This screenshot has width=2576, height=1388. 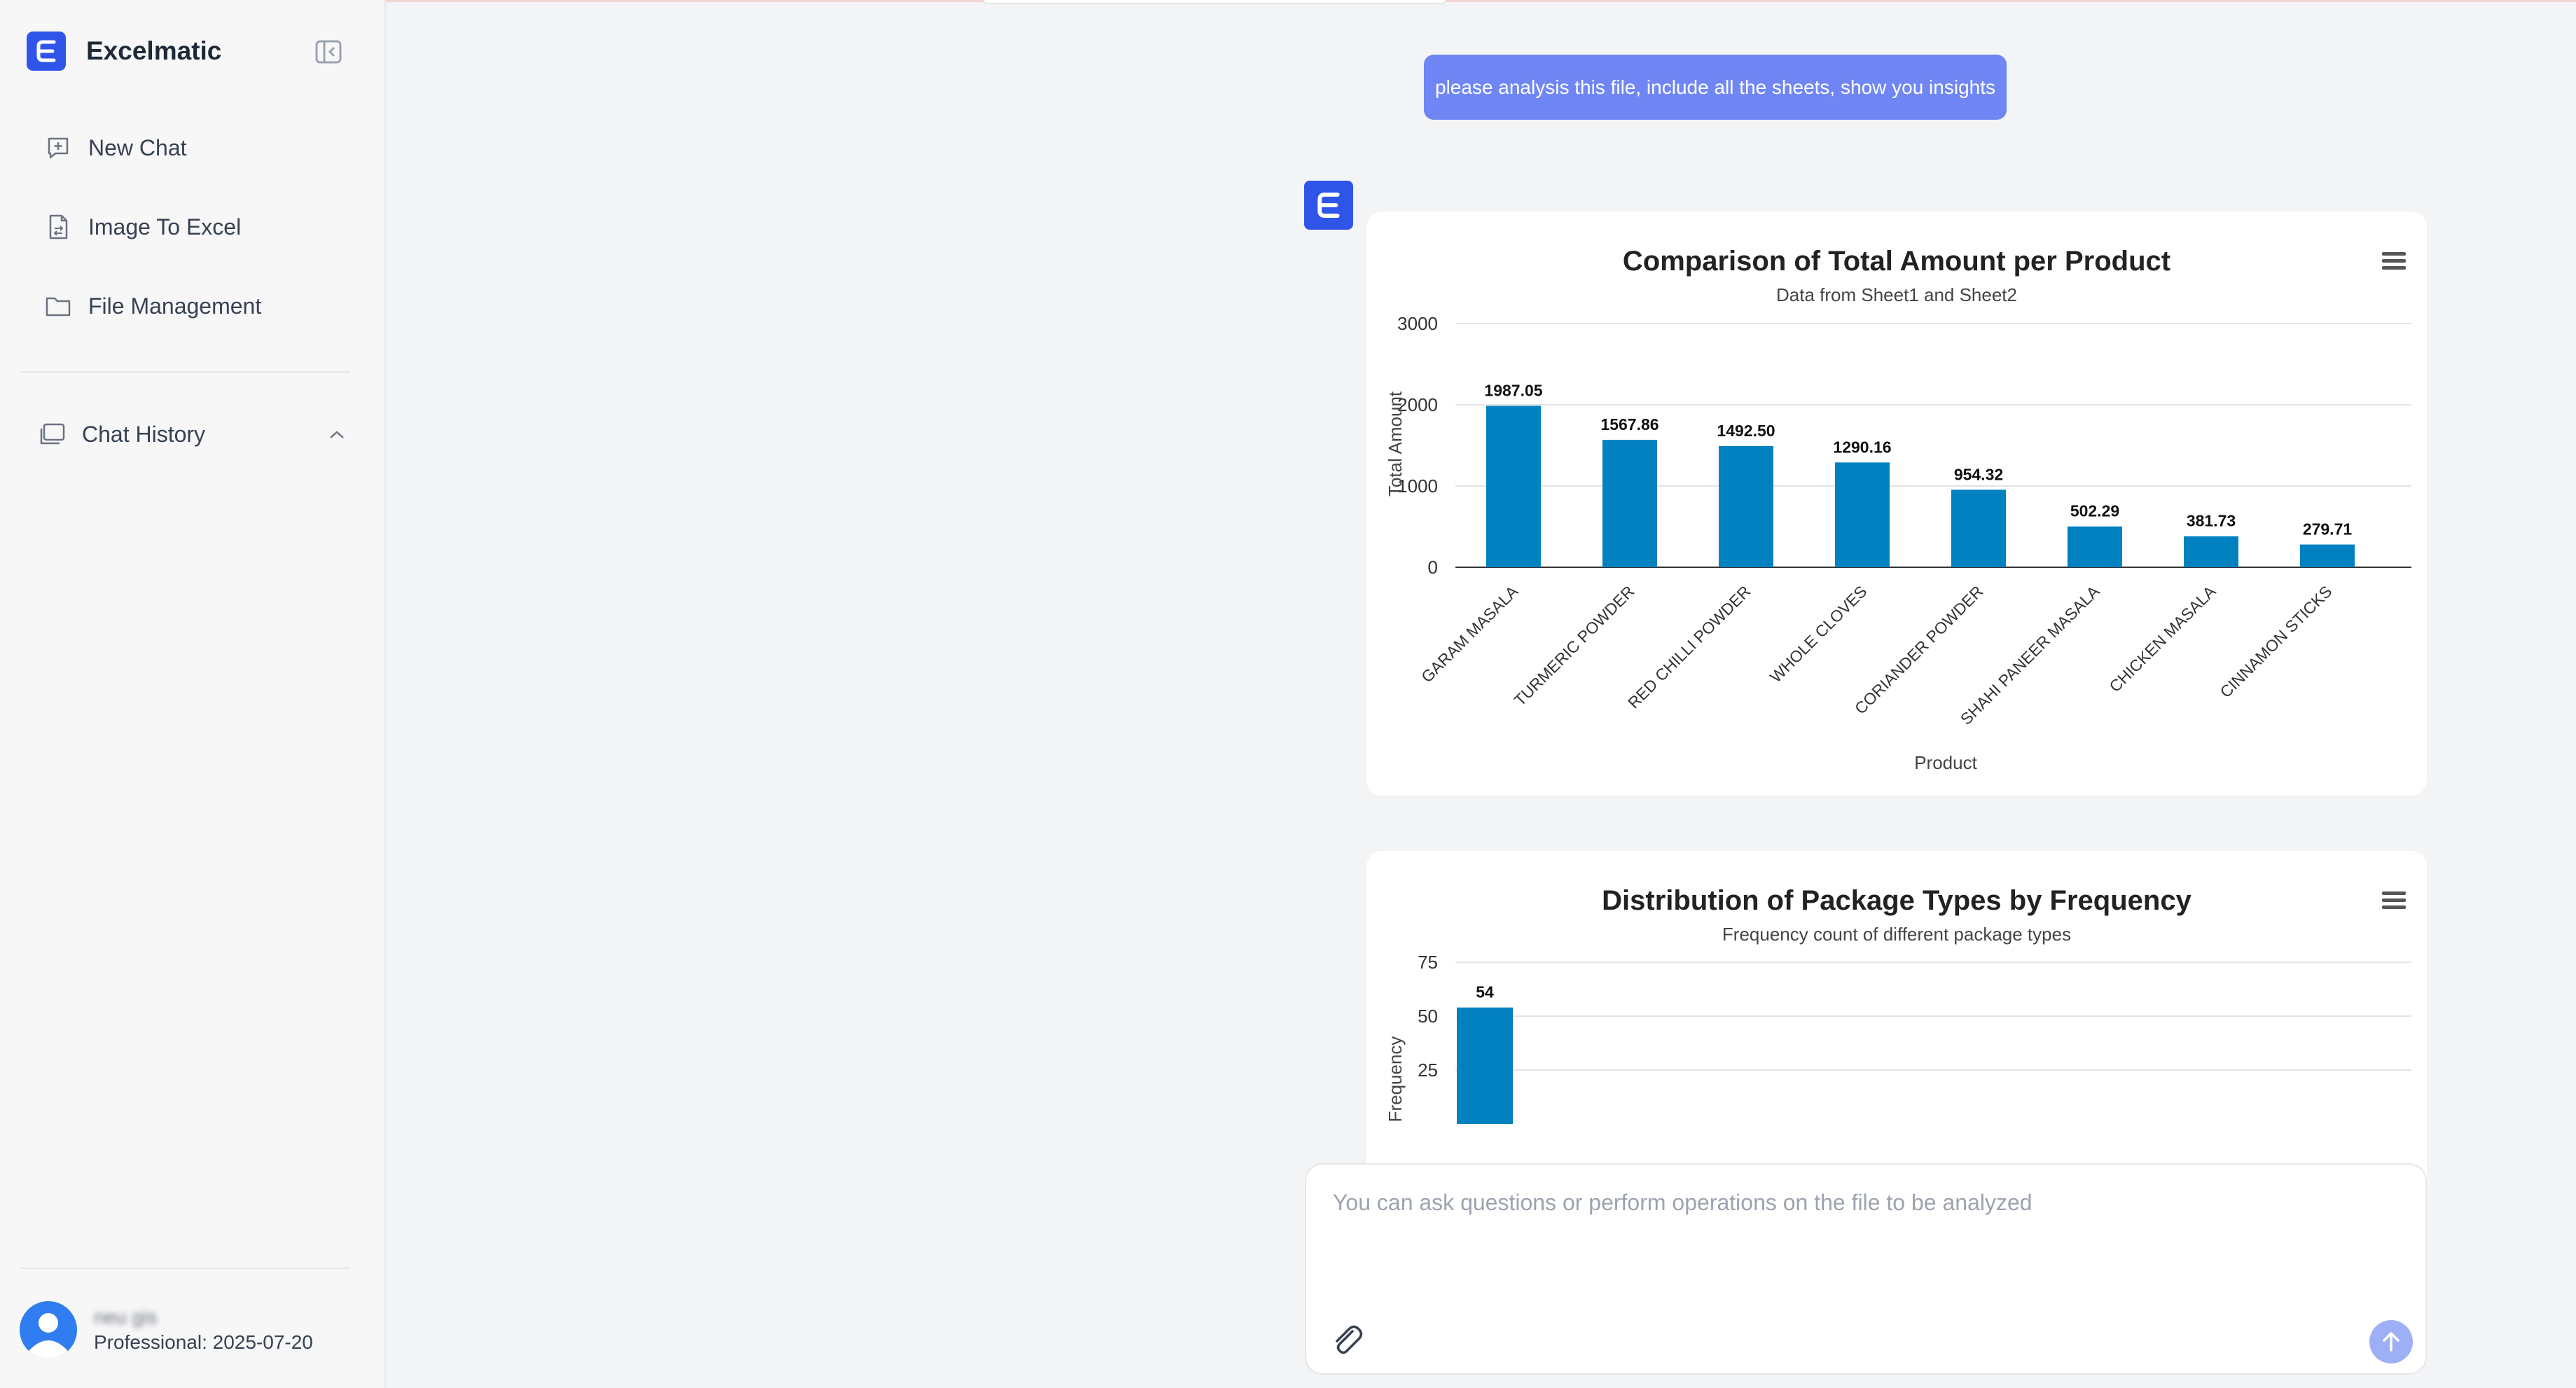 What do you see at coordinates (1946, 763) in the screenshot?
I see `x-axis-label: Product` at bounding box center [1946, 763].